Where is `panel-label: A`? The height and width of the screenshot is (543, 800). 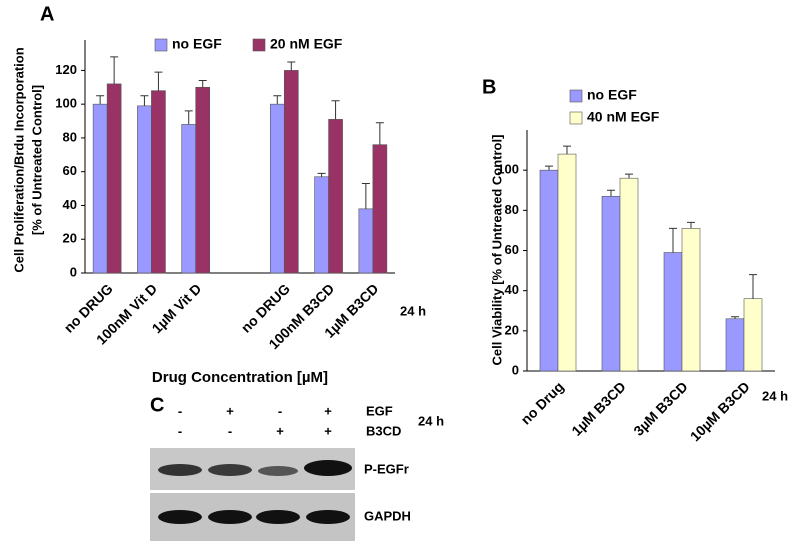 panel-label: A is located at coordinates (47, 14).